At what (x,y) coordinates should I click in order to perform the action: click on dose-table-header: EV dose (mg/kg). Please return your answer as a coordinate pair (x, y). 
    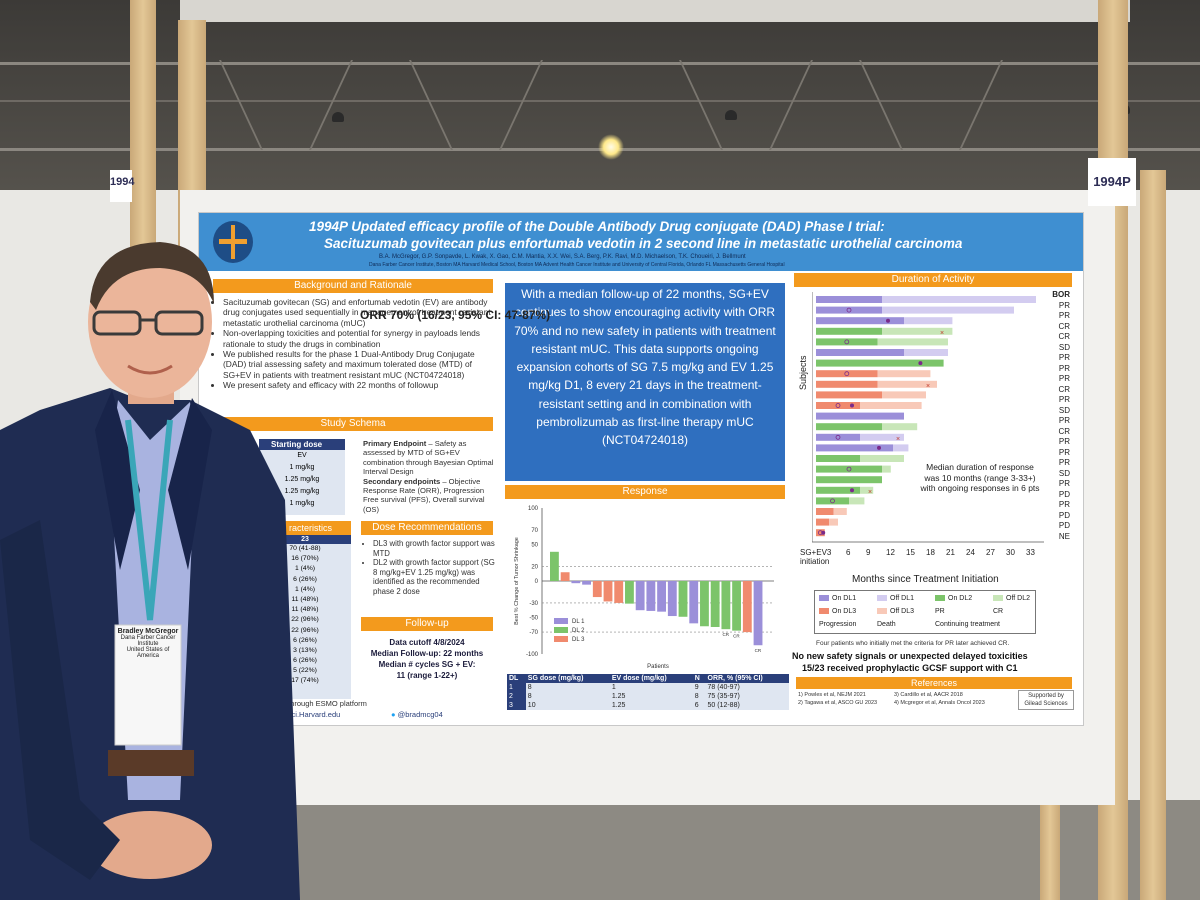
    Looking at the image, I should click on (651, 678).